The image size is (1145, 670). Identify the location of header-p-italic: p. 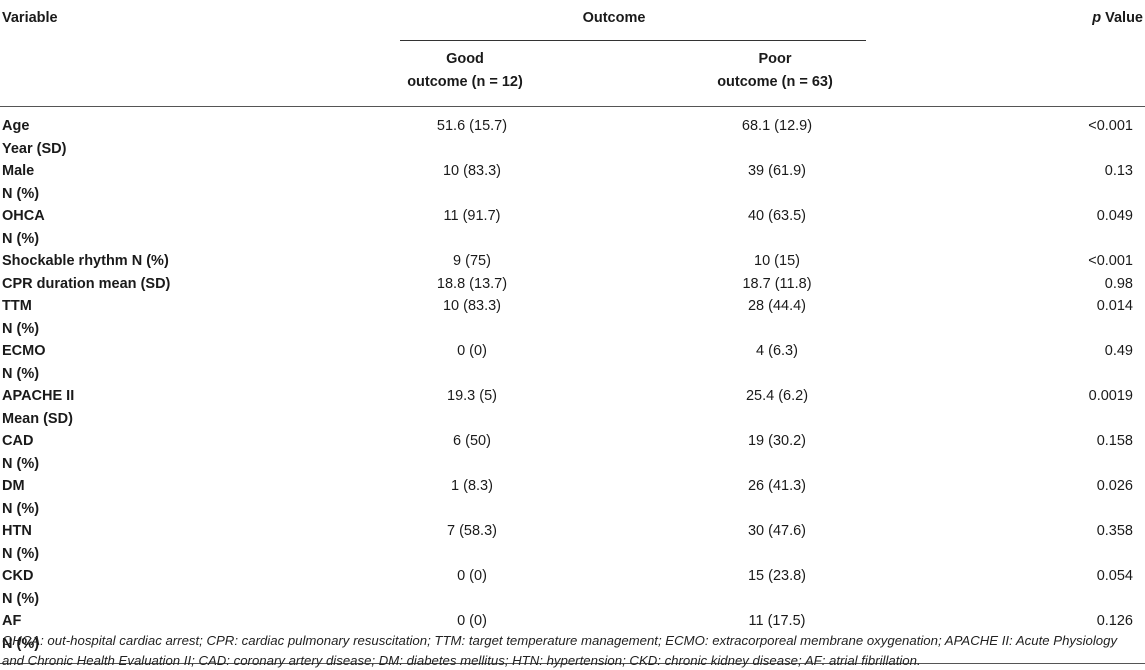
(1097, 18).